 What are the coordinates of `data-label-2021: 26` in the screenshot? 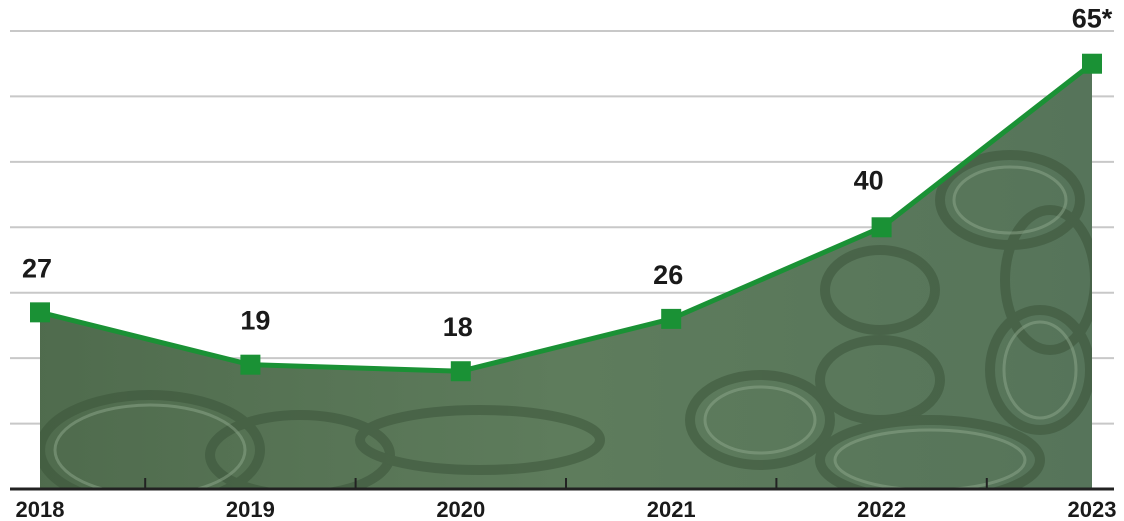 It's located at (668, 275).